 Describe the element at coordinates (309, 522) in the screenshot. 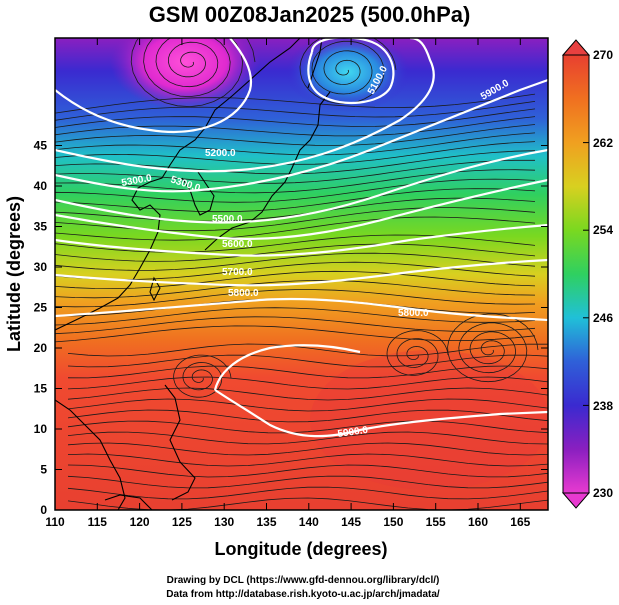

I see `x-tick-label: 140` at that location.